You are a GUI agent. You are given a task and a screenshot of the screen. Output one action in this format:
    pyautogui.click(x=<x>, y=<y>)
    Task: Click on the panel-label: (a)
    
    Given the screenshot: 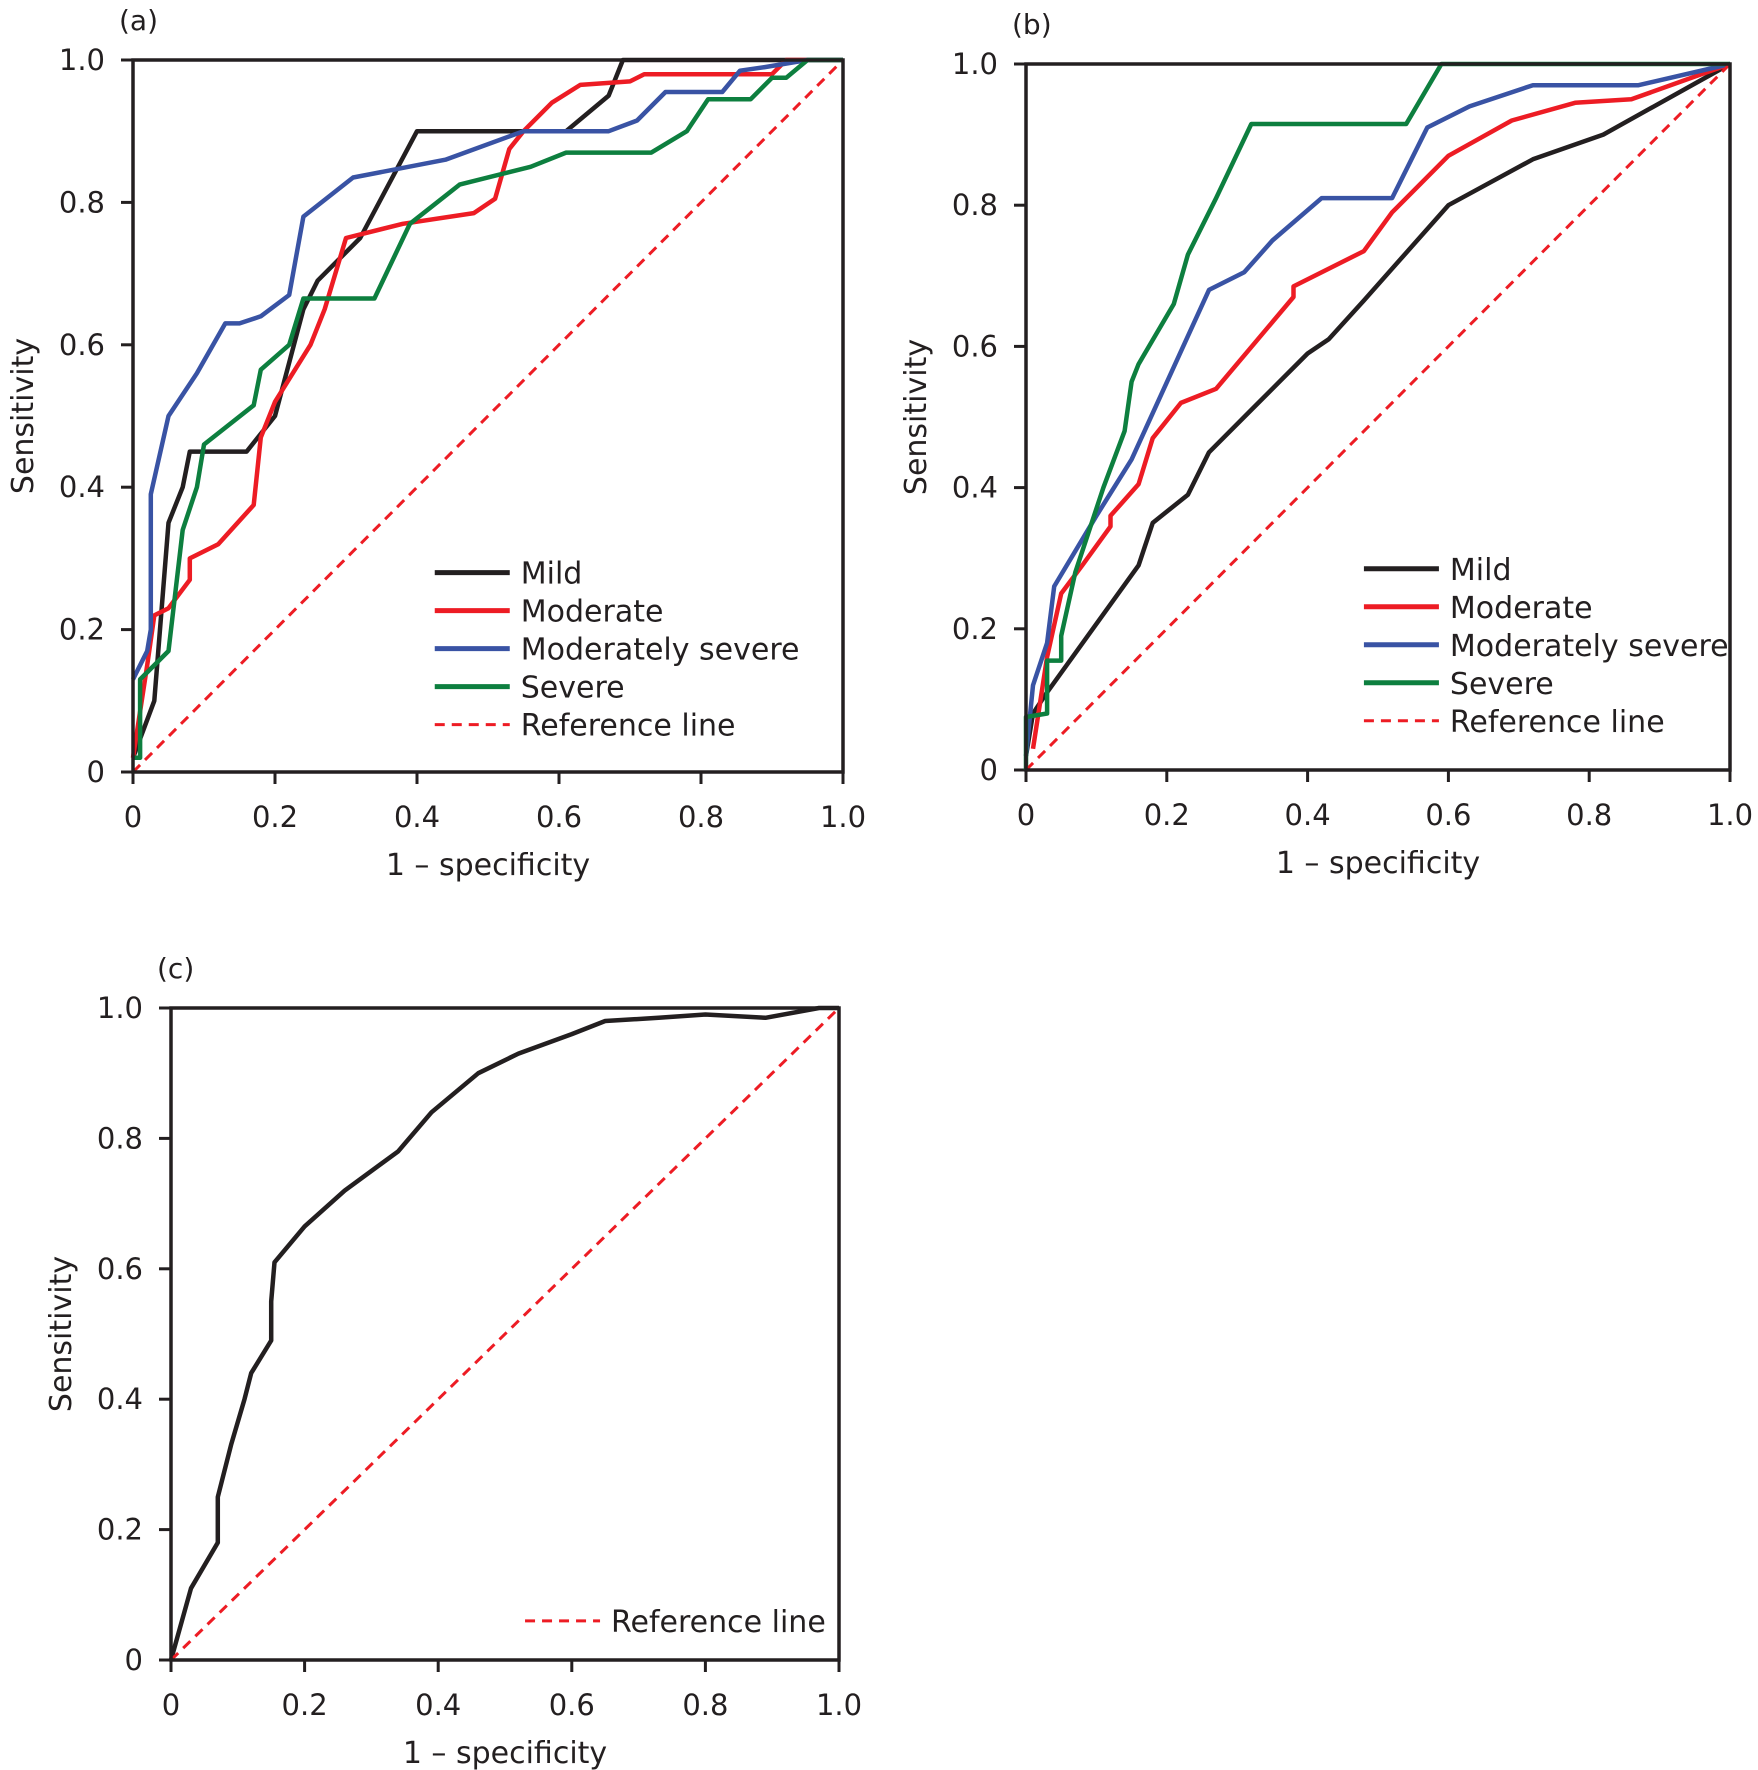 What is the action you would take?
    pyautogui.click(x=138, y=20)
    